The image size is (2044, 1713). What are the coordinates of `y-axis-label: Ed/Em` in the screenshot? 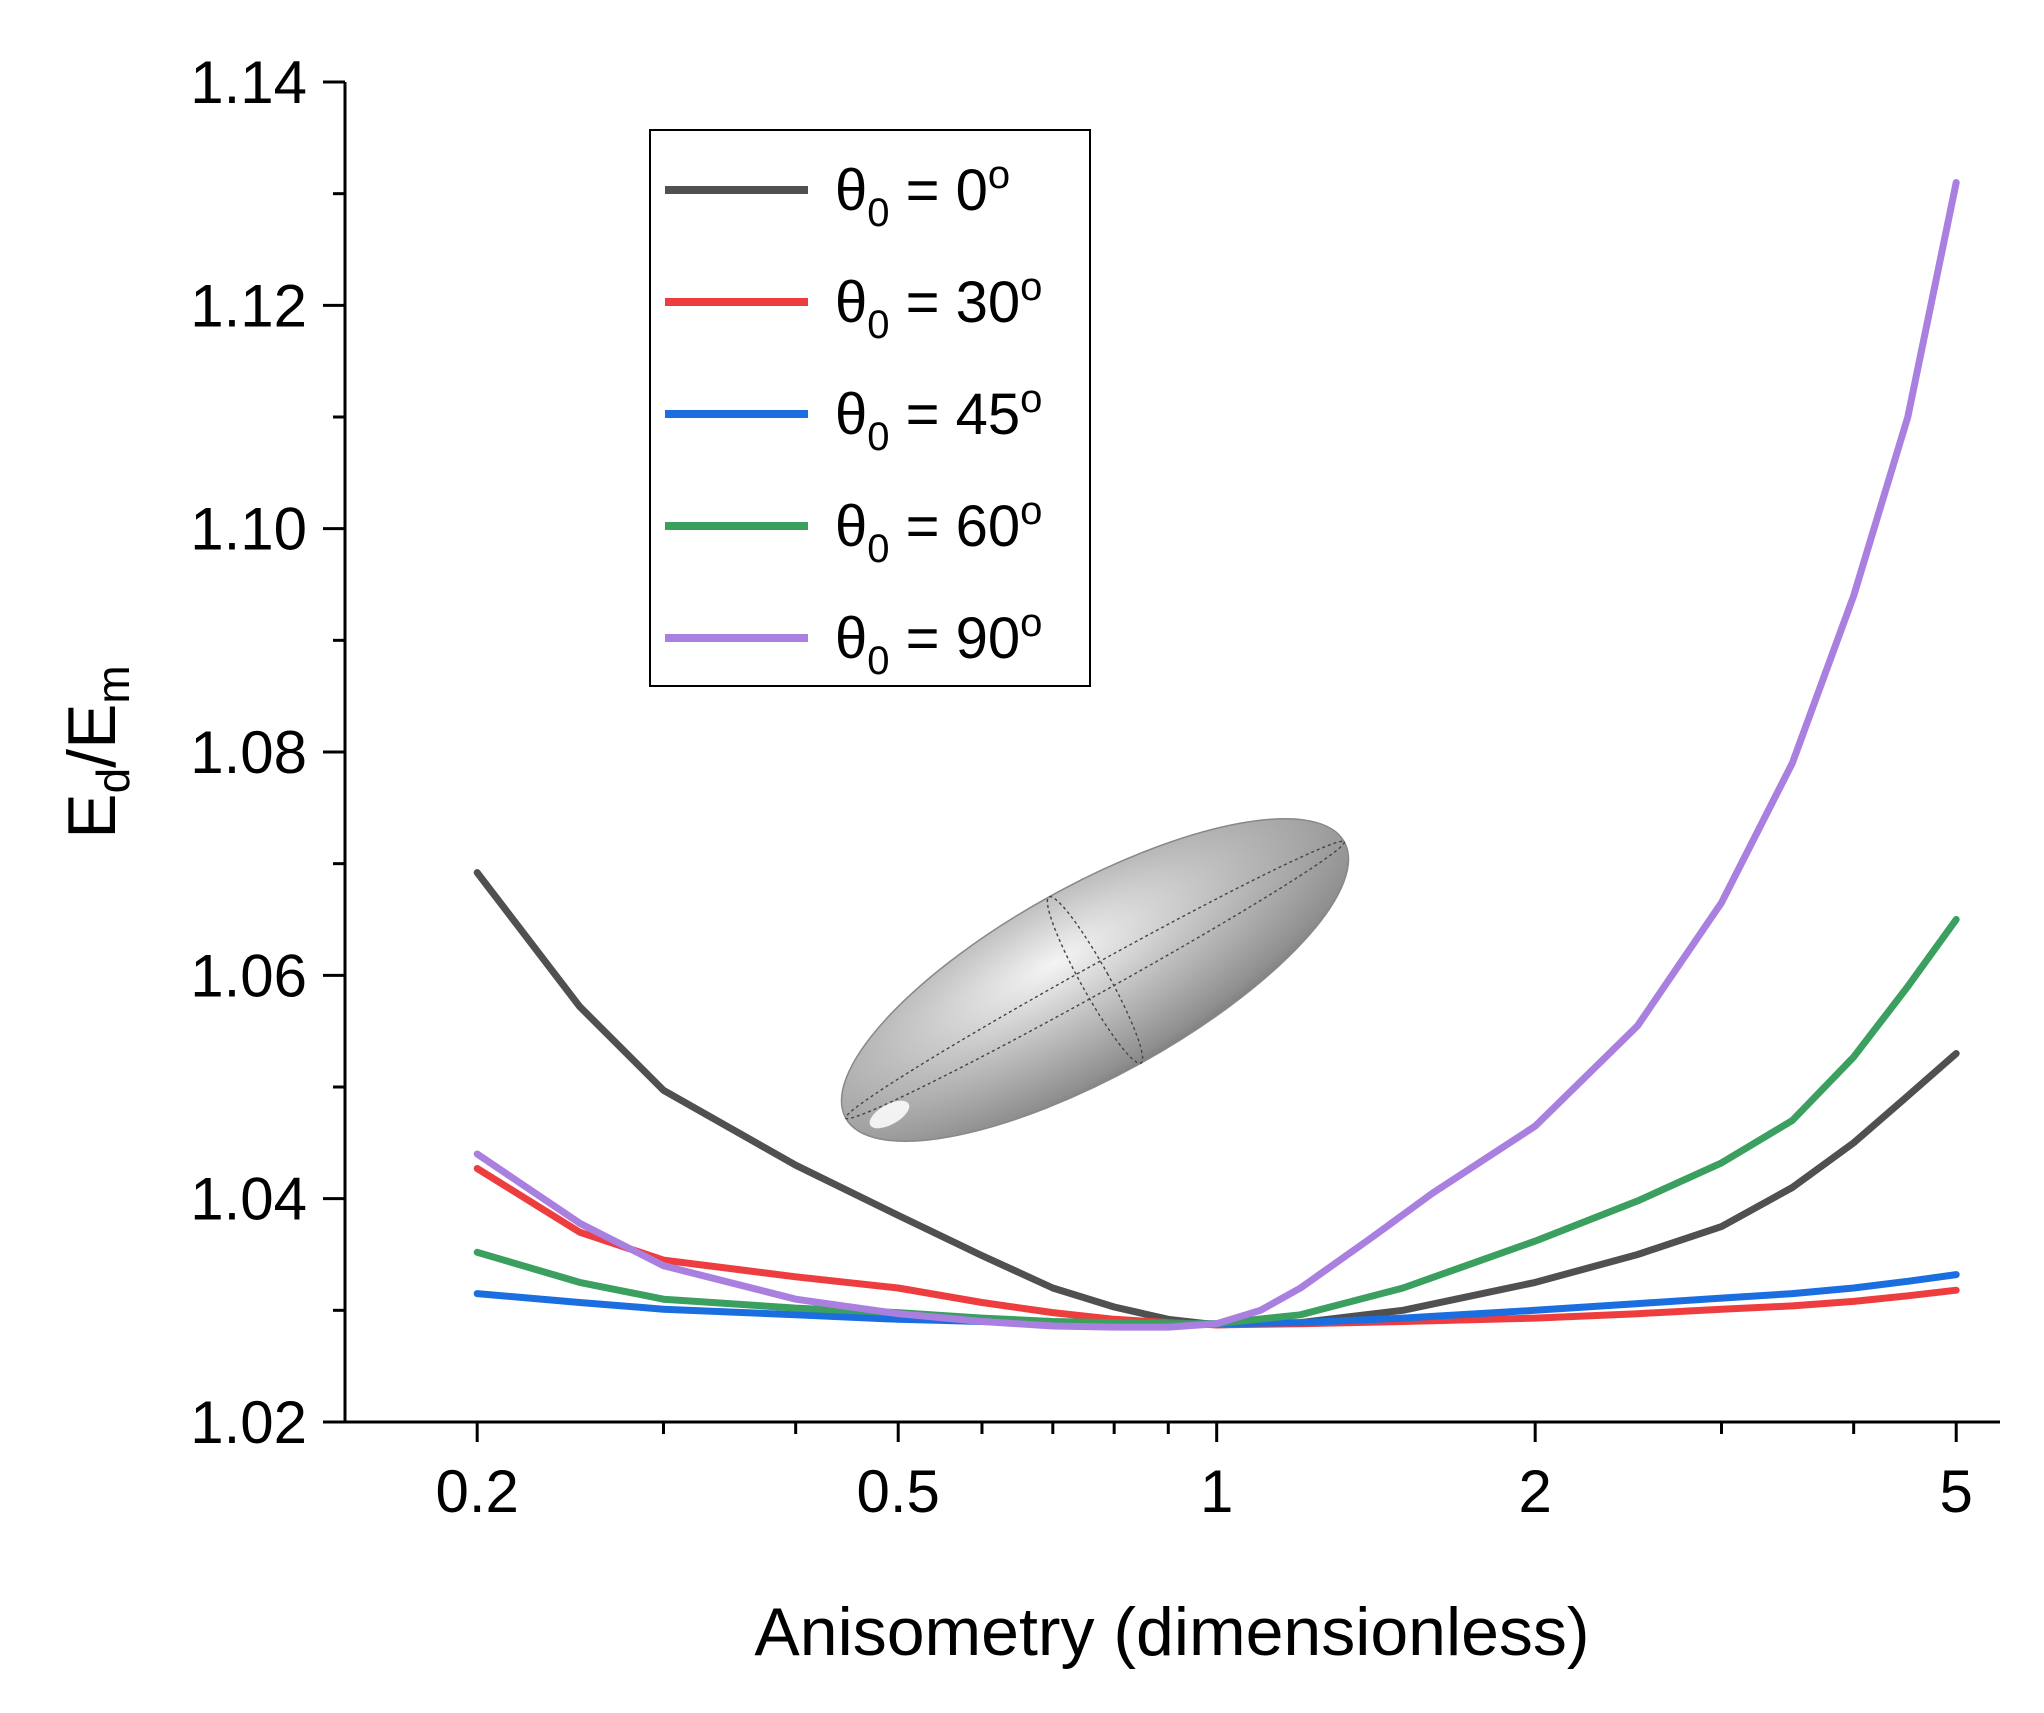 It's located at (96, 752).